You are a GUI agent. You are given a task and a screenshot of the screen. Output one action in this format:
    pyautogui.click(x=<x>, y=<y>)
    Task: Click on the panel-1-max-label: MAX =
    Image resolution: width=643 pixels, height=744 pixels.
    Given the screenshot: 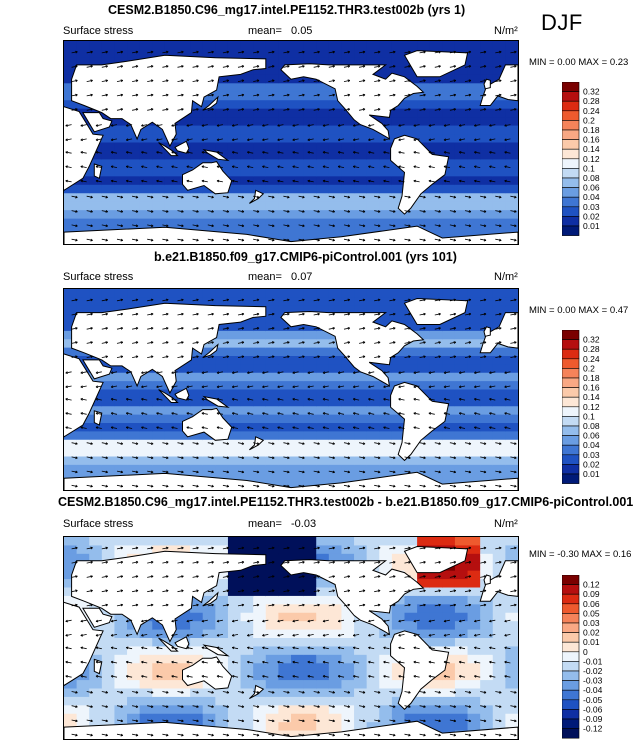 What is the action you would take?
    pyautogui.click(x=593, y=62)
    